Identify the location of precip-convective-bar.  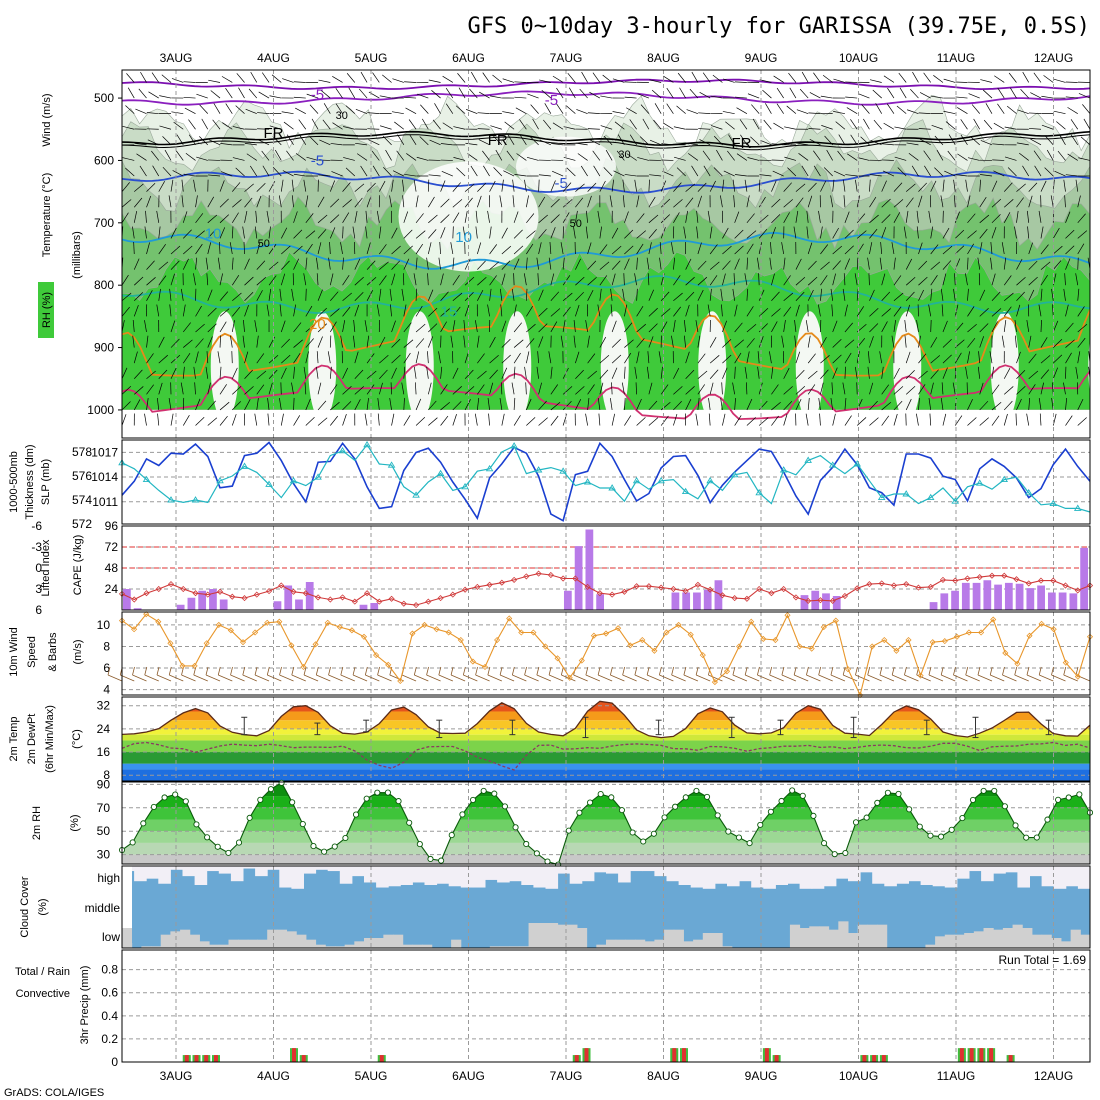
(971, 1055).